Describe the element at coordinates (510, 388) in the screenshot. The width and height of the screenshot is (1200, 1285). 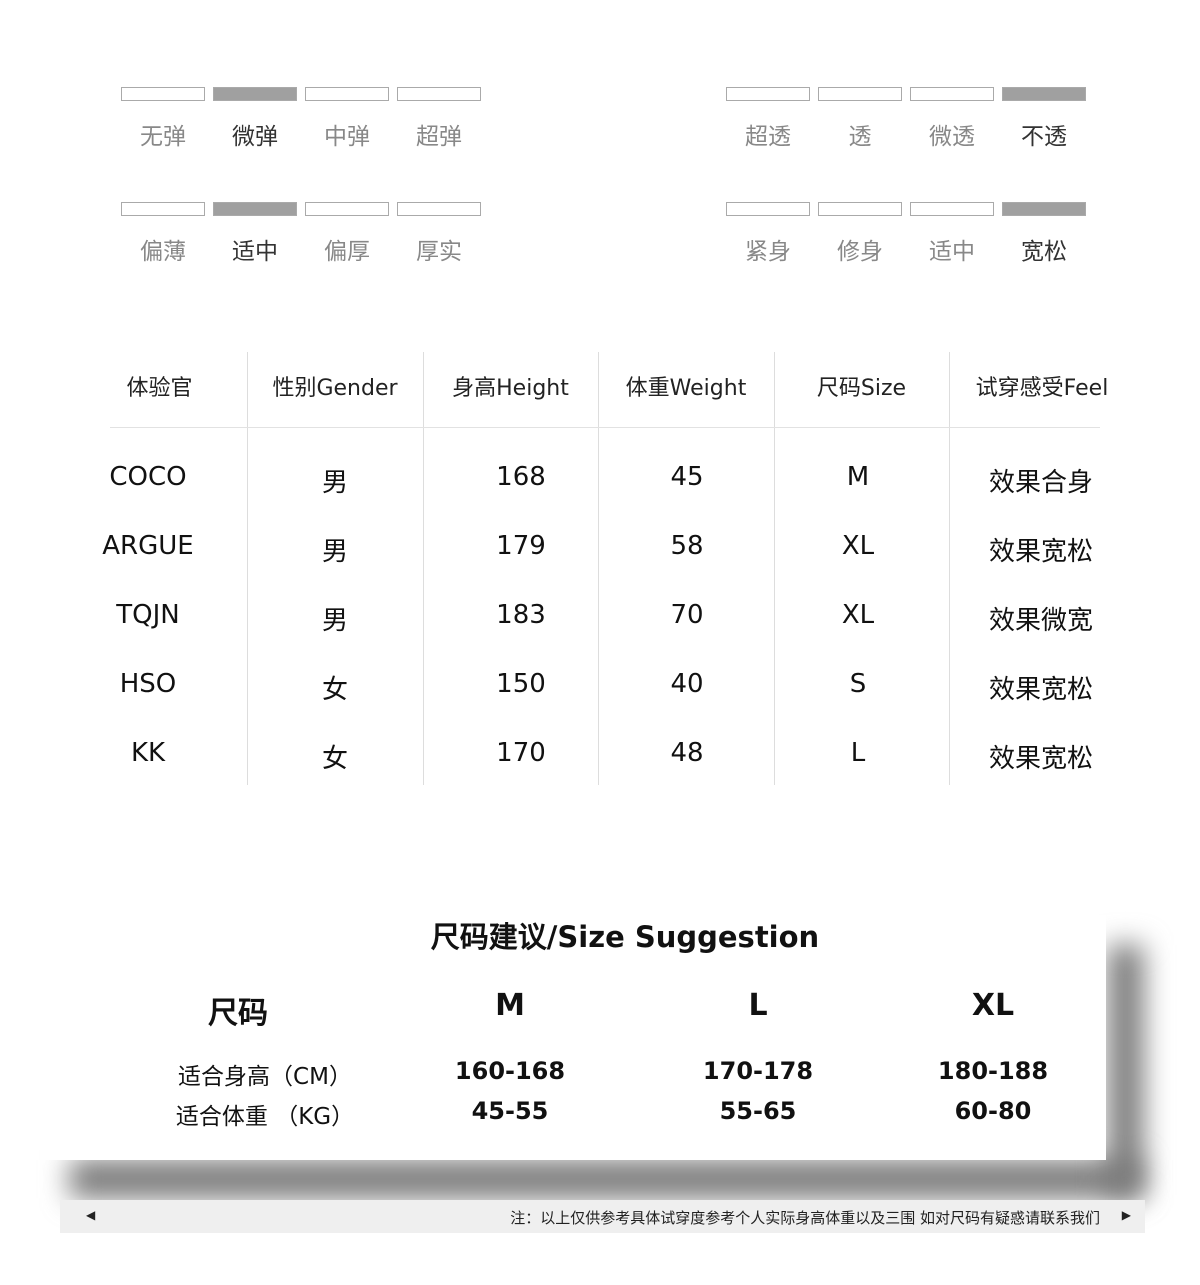
I see `table-header: 身高Height` at that location.